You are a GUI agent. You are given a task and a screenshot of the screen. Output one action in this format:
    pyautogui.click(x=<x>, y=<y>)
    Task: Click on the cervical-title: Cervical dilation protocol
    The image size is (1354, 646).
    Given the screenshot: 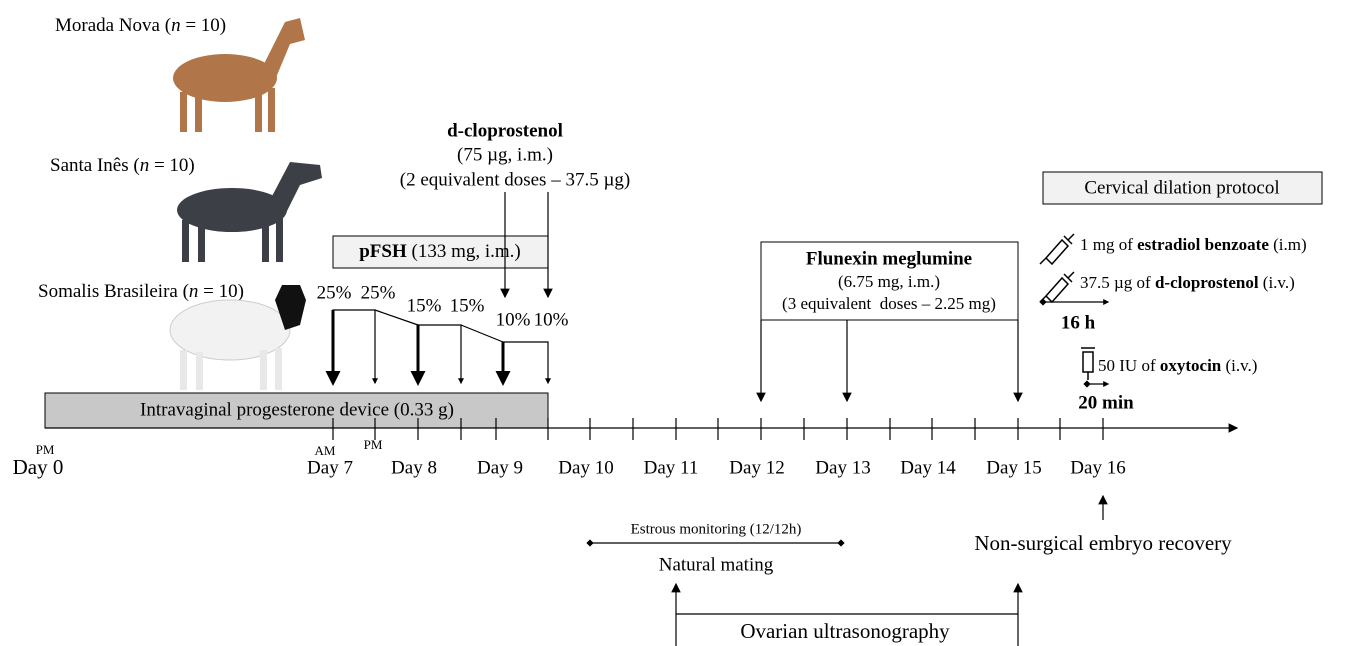 What is the action you would take?
    pyautogui.click(x=1181, y=187)
    